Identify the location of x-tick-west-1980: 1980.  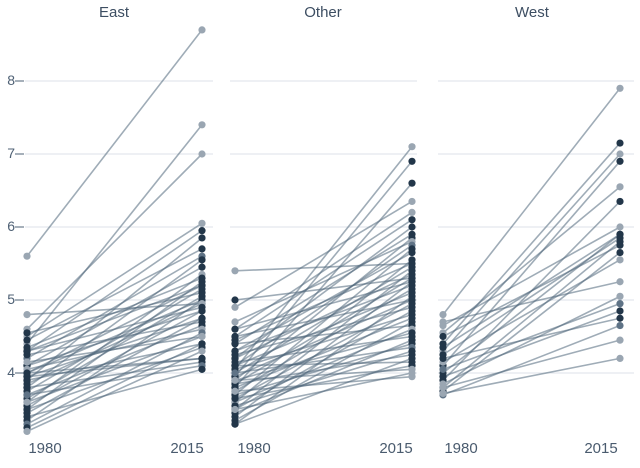
(461, 448).